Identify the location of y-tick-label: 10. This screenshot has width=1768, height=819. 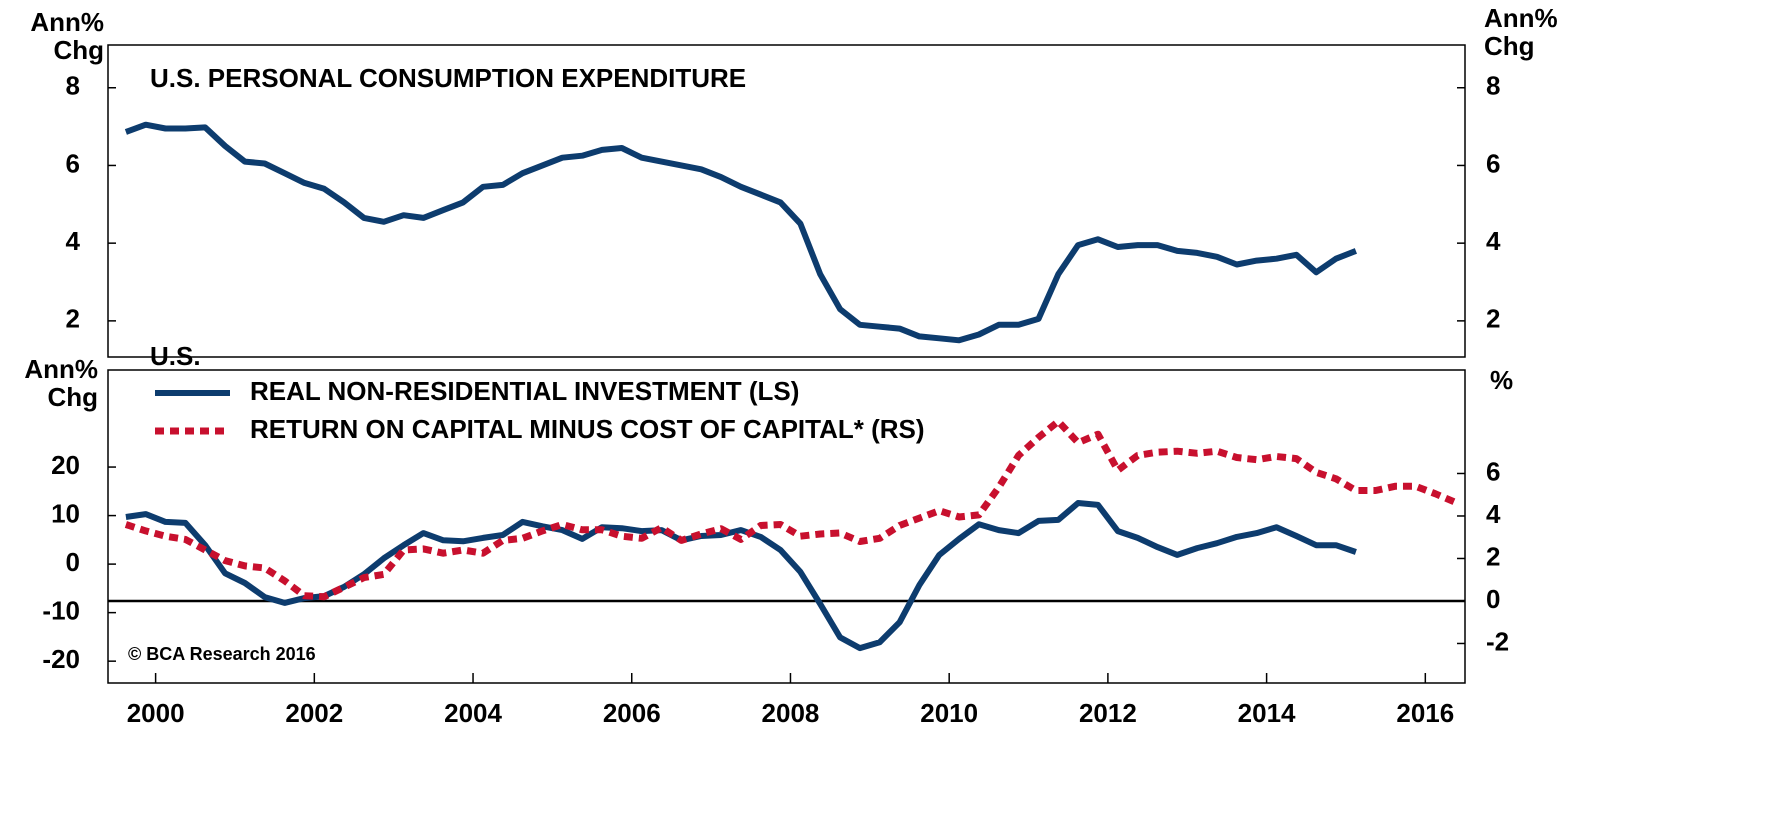
(65, 513).